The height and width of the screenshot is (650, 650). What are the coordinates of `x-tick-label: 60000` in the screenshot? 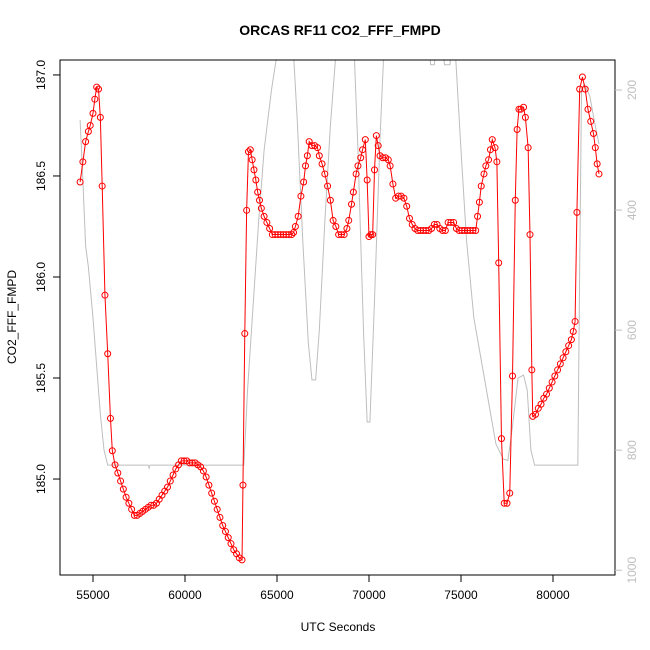 It's located at (185, 595).